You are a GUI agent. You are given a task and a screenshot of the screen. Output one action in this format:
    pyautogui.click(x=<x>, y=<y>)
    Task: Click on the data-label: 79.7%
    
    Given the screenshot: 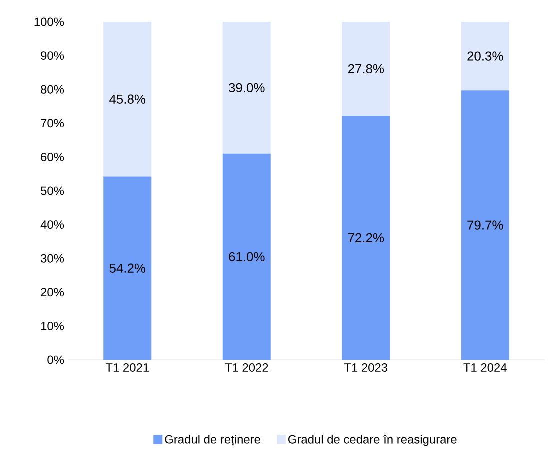 What is the action you would take?
    pyautogui.click(x=486, y=225)
    